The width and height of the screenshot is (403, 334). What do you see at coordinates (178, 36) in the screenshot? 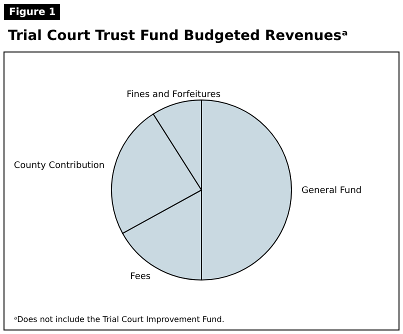
I see `chart-title: Trial Court Trust Fund Budgeted Revenuesᵃ` at bounding box center [178, 36].